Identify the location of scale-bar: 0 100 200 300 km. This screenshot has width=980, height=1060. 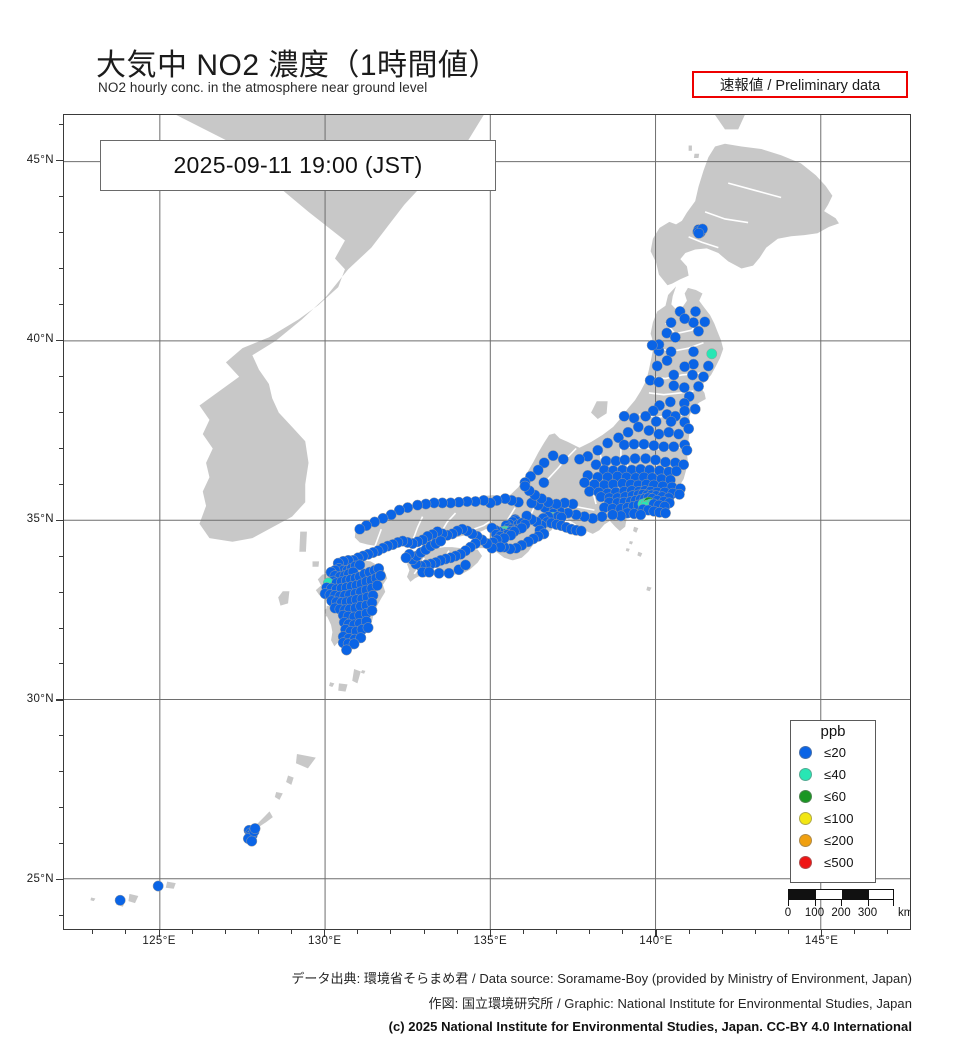
(847, 906).